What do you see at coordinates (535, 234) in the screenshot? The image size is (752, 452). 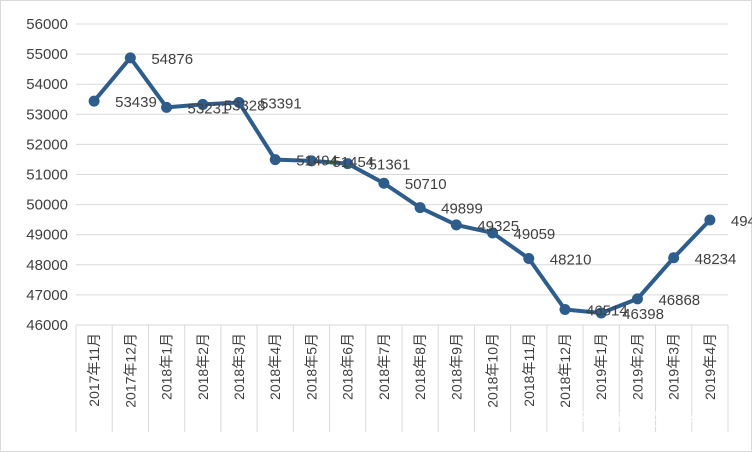 I see `data-label: 49059` at bounding box center [535, 234].